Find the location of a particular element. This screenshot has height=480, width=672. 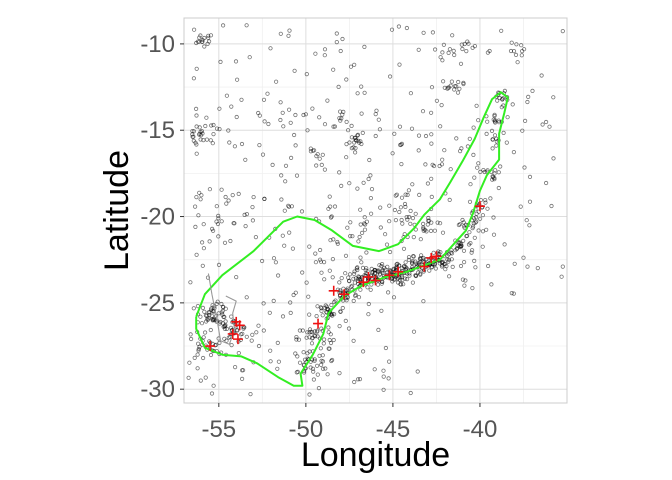

x-tick-label: -50 is located at coordinates (306, 429).